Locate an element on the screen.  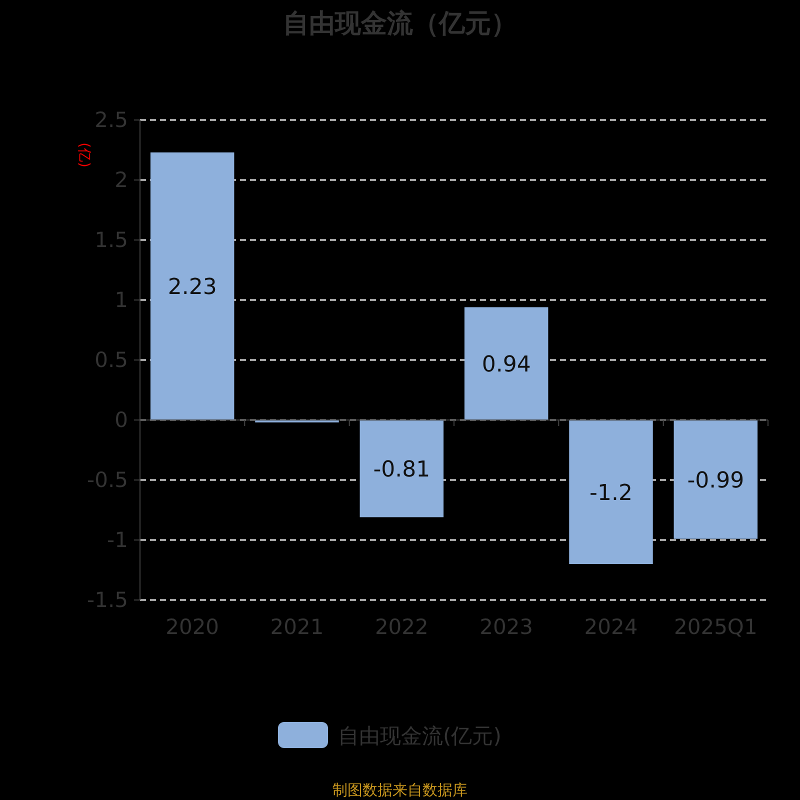
data-label: -0.99 is located at coordinates (715, 481).